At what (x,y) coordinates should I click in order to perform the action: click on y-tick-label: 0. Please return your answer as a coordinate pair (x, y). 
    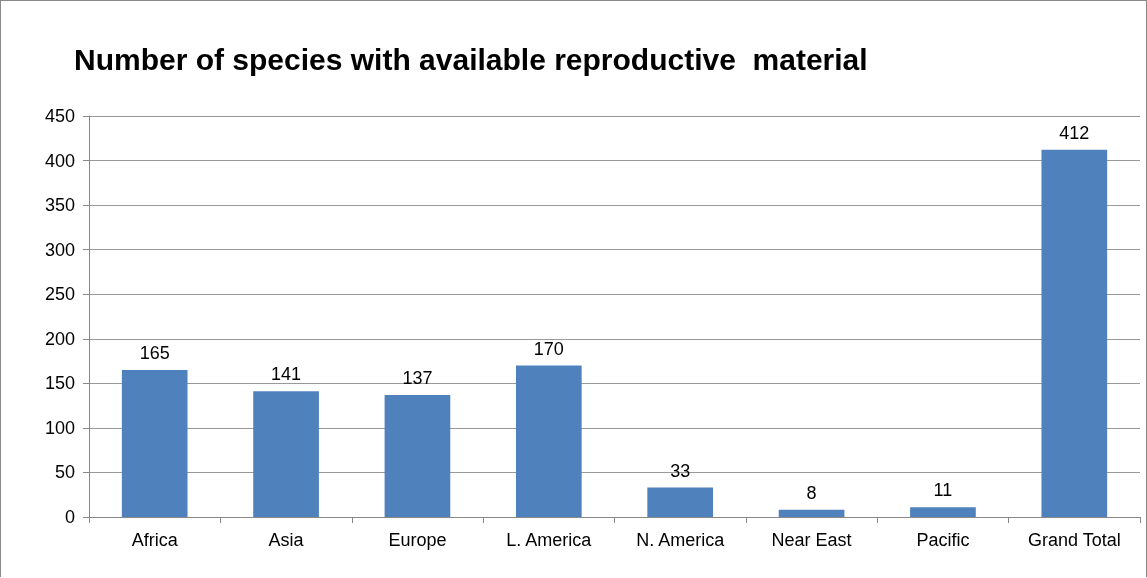
    Looking at the image, I should click on (69, 517).